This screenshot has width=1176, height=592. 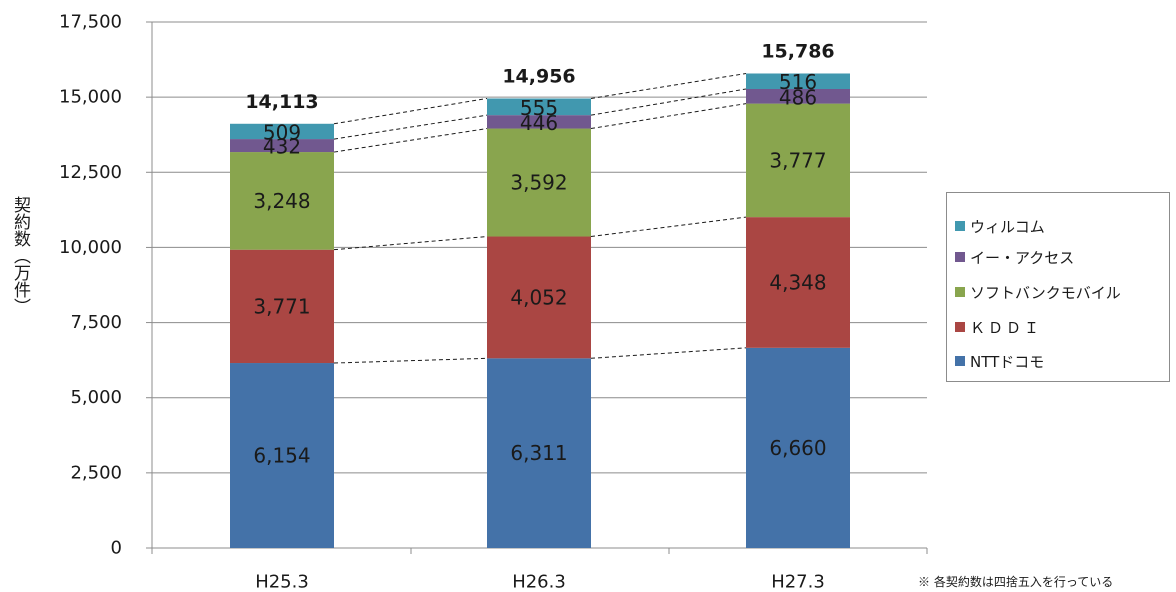 I want to click on segment-value-label: 486, so click(x=798, y=97).